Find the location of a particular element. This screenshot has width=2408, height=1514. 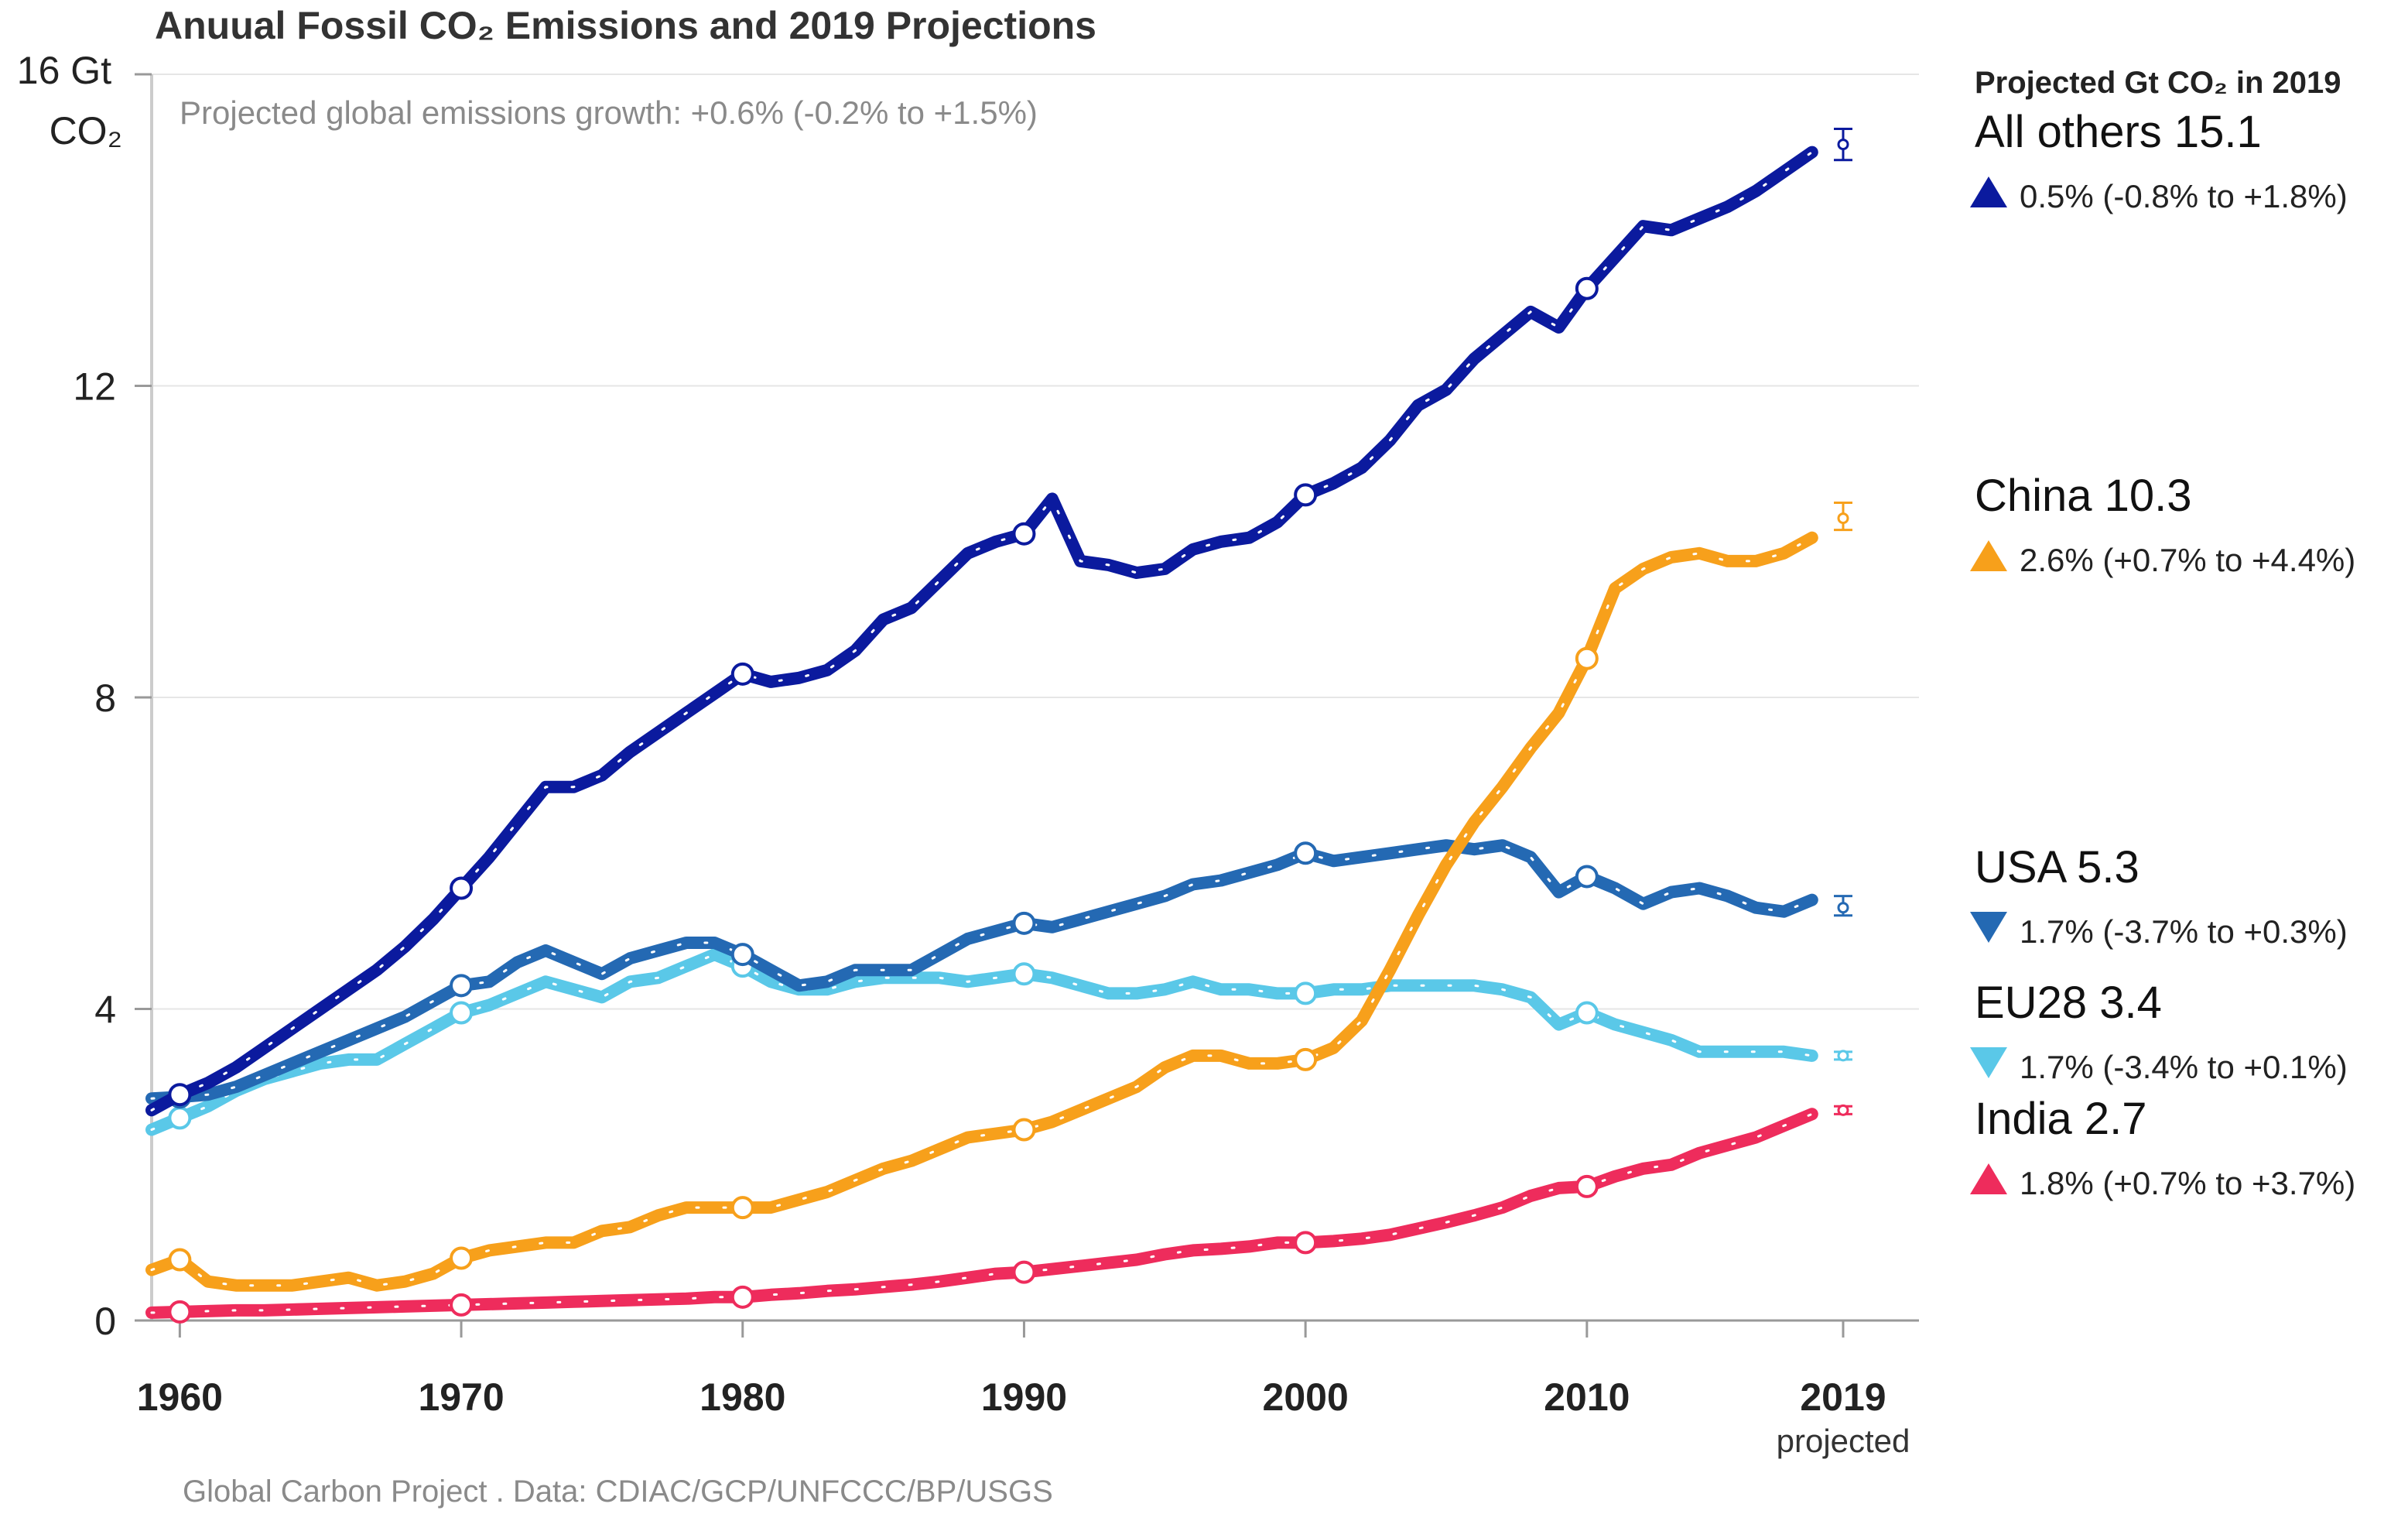

legend-series-label: USA 5.3 is located at coordinates (2057, 867).